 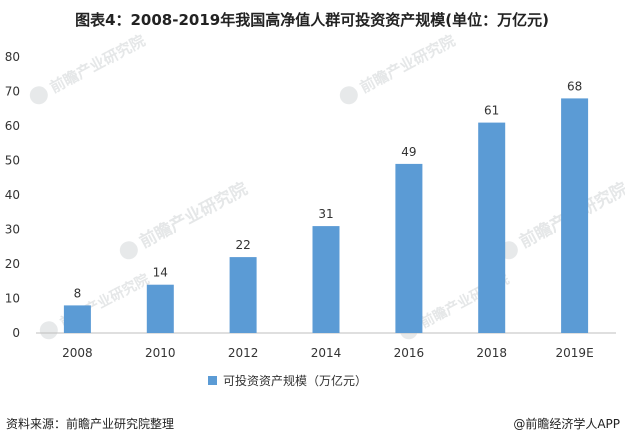 I want to click on bar-2010, so click(x=160, y=308).